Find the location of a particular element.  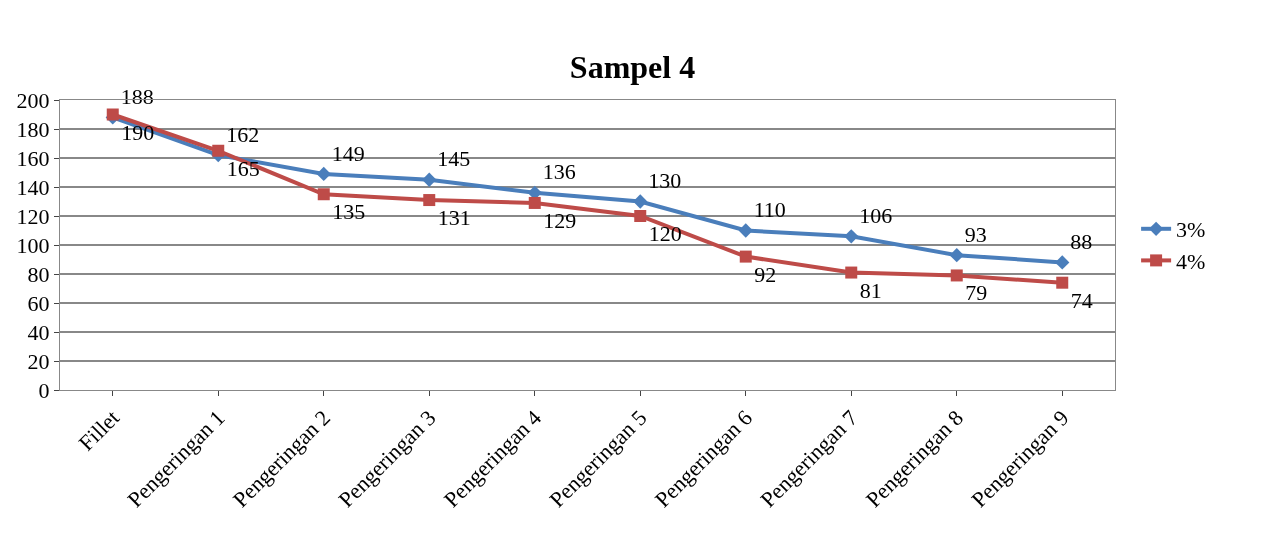

data-label: 145 is located at coordinates (454, 159).